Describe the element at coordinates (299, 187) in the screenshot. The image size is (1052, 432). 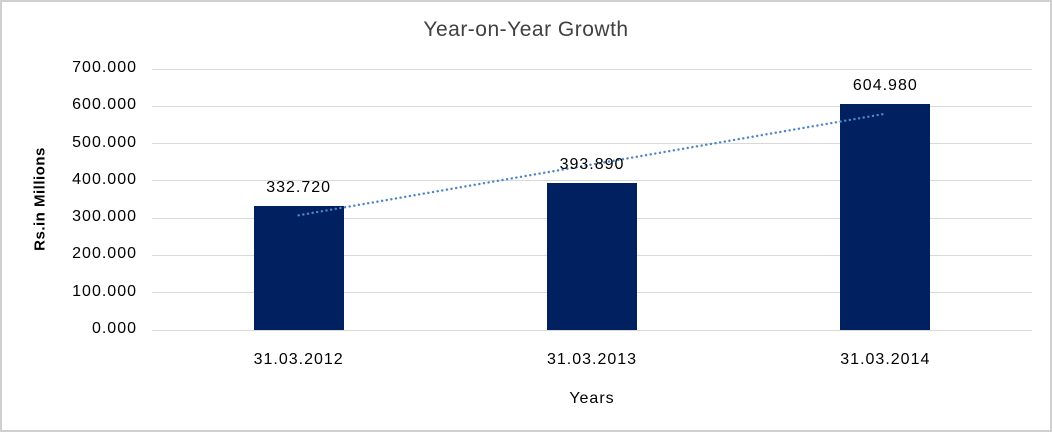
I see `bar-value-label: 332.720` at that location.